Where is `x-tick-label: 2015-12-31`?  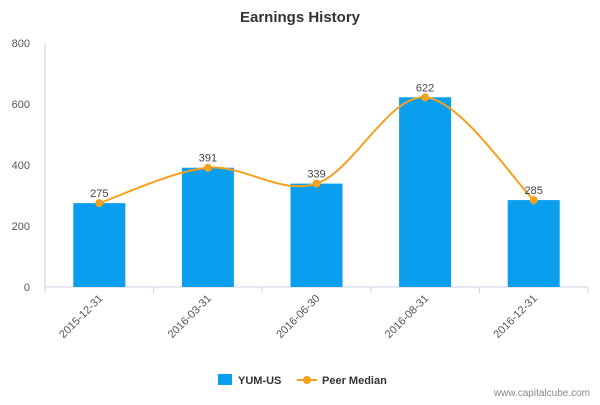 x-tick-label: 2015-12-31 is located at coordinates (81, 317).